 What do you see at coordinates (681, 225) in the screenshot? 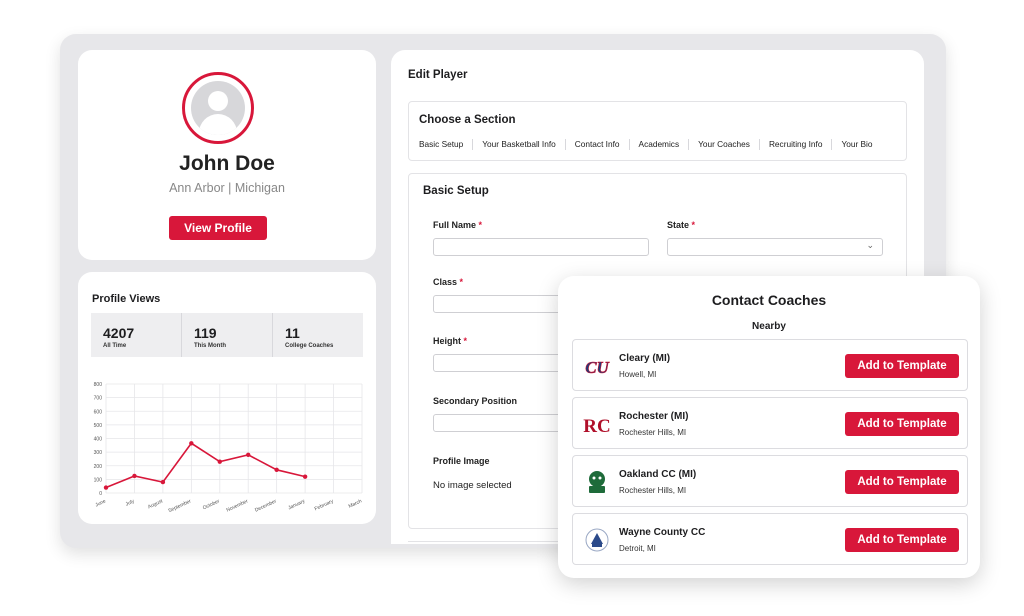
I see `state-label: State *` at bounding box center [681, 225].